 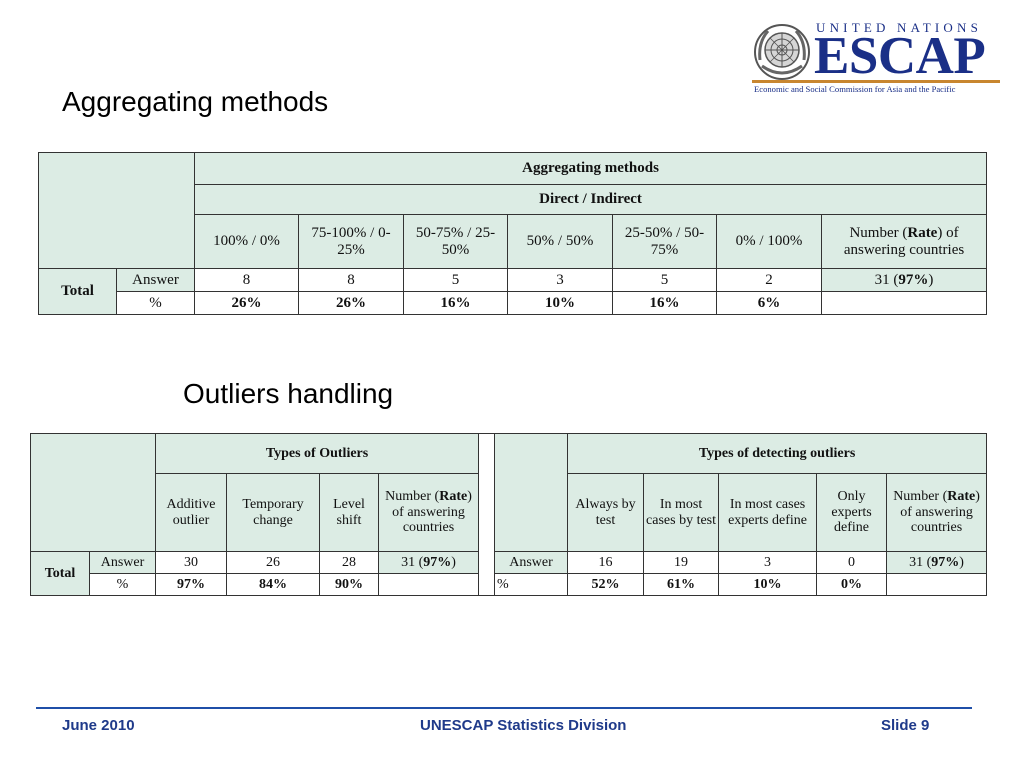 I want to click on table1-cell-total: 31 (97%), so click(x=904, y=280).